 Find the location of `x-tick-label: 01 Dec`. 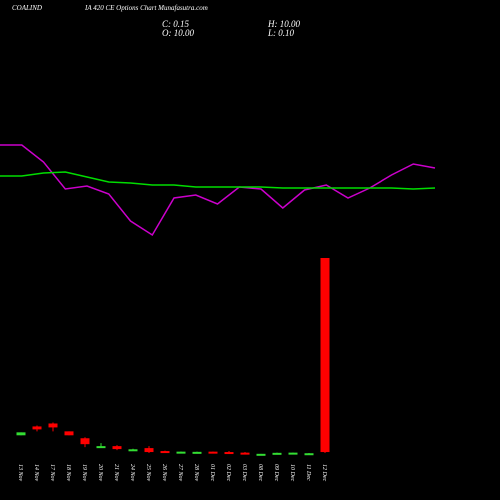

x-tick-label: 01 Dec is located at coordinates (212, 472).